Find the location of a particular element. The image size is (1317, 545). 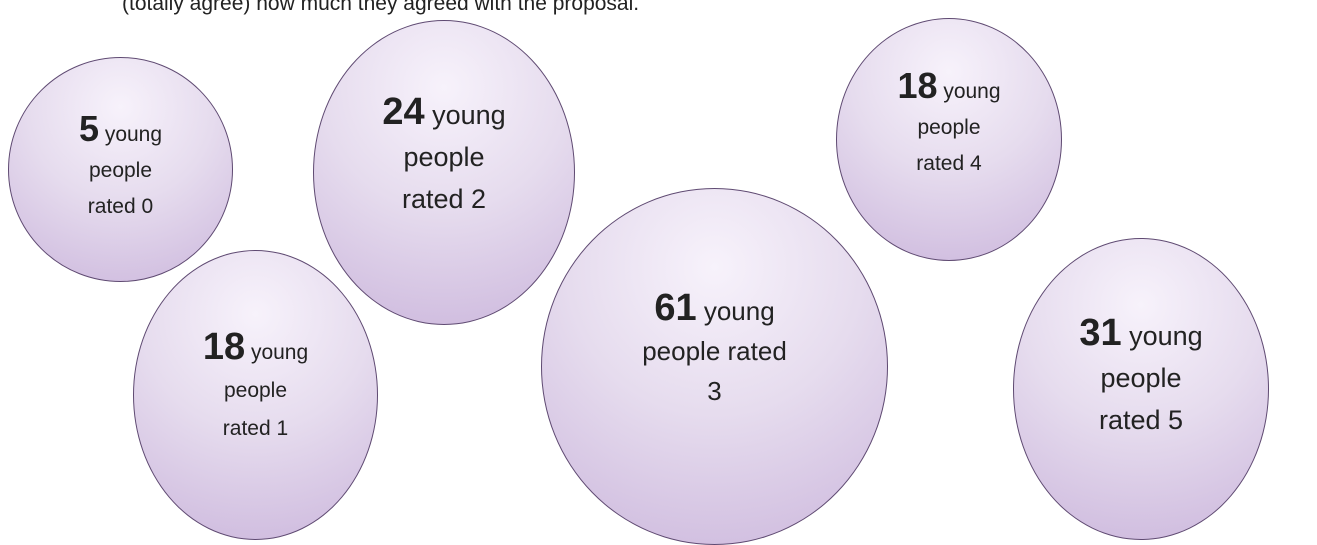

bubble-rated-4: 18 young people rated 4 is located at coordinates (949, 139).